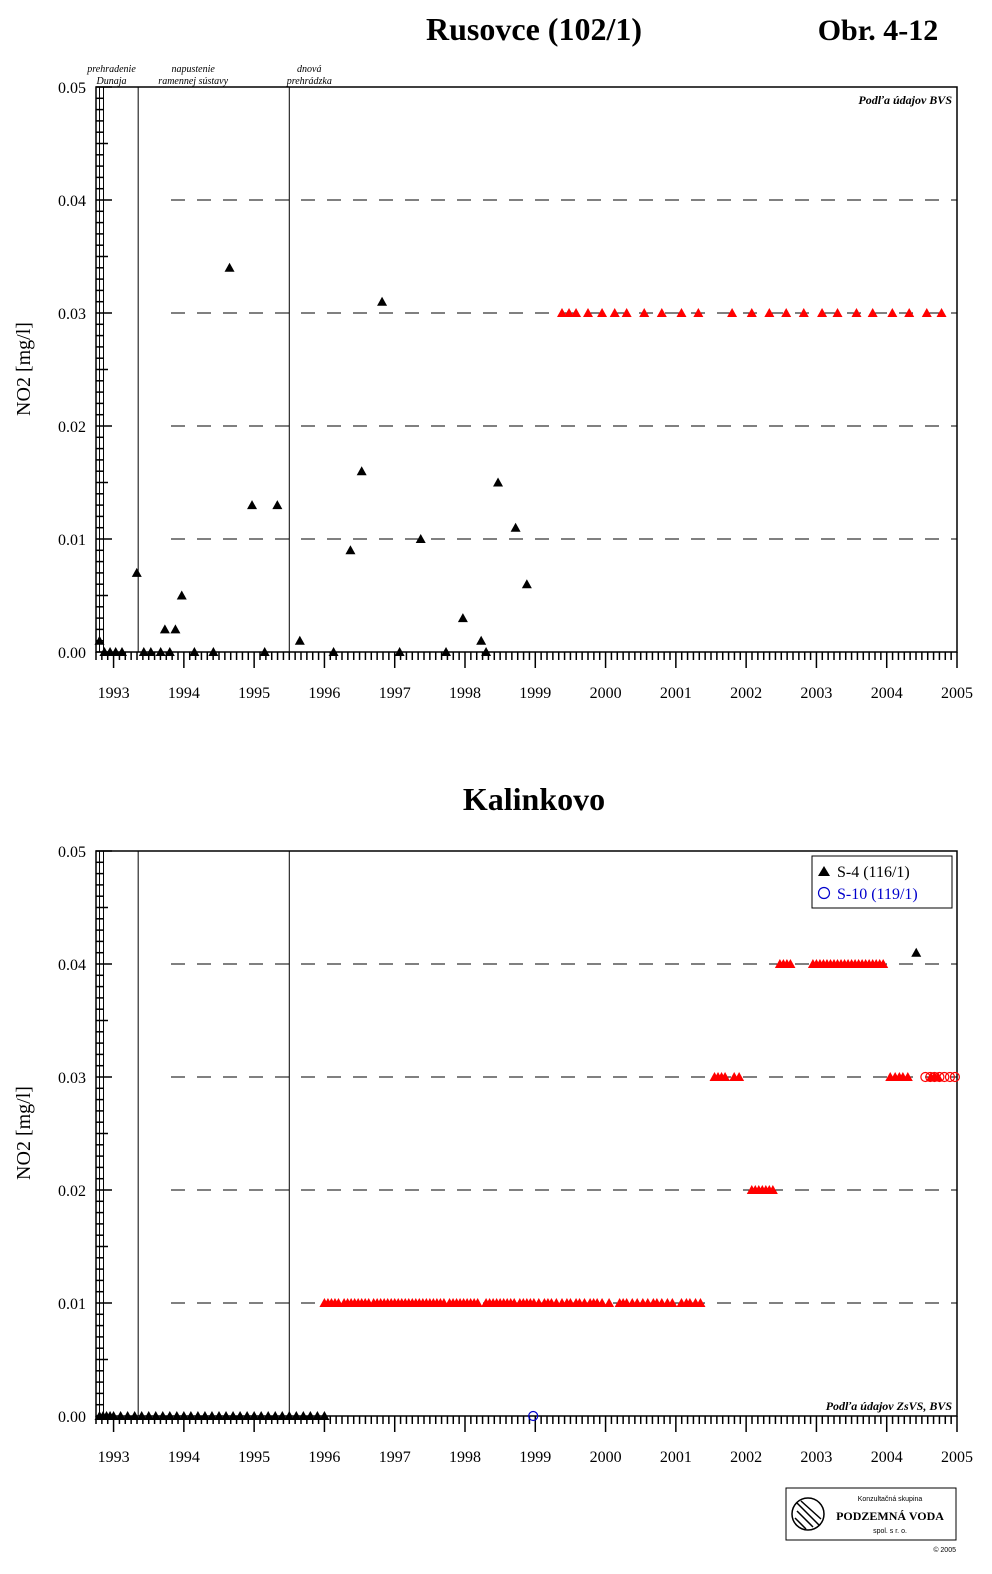  Describe the element at coordinates (309, 69) in the screenshot. I see `event-annotation: dnová` at that location.